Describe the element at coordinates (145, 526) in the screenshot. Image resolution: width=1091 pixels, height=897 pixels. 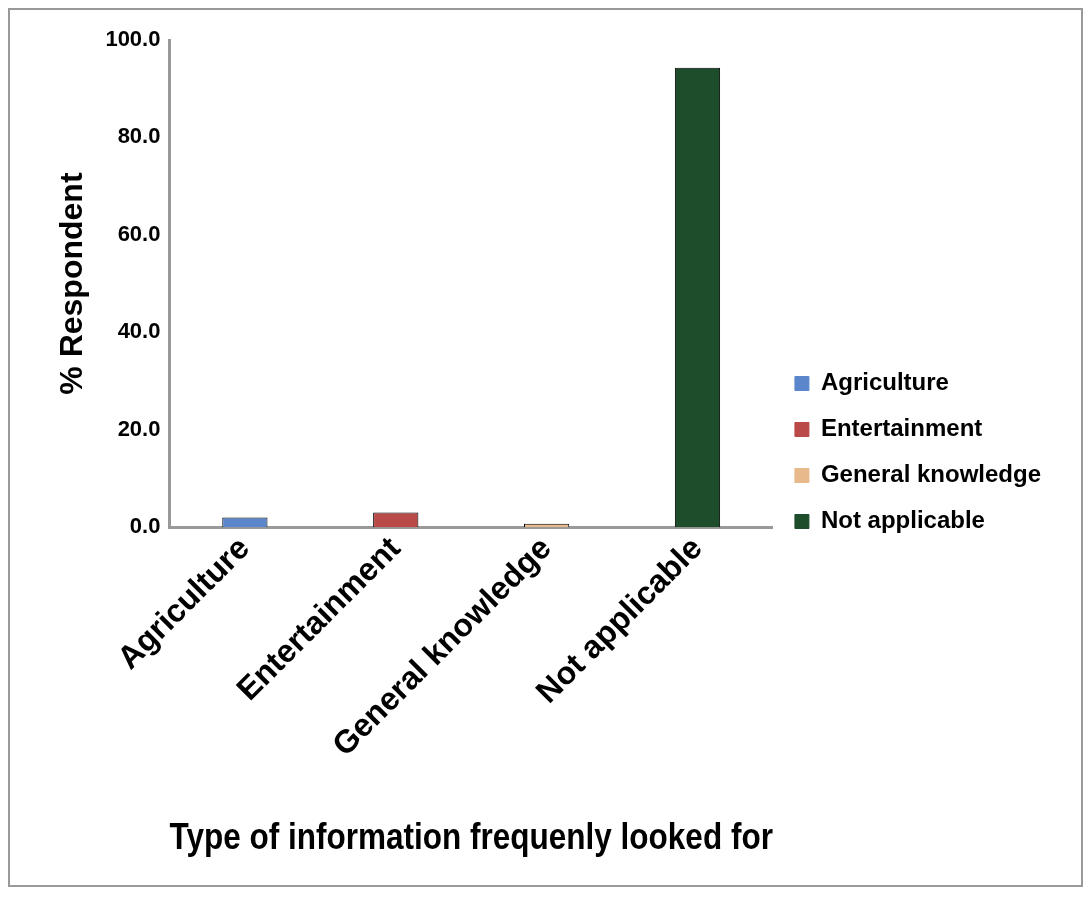
I see `y-tick-label: 0.0` at that location.